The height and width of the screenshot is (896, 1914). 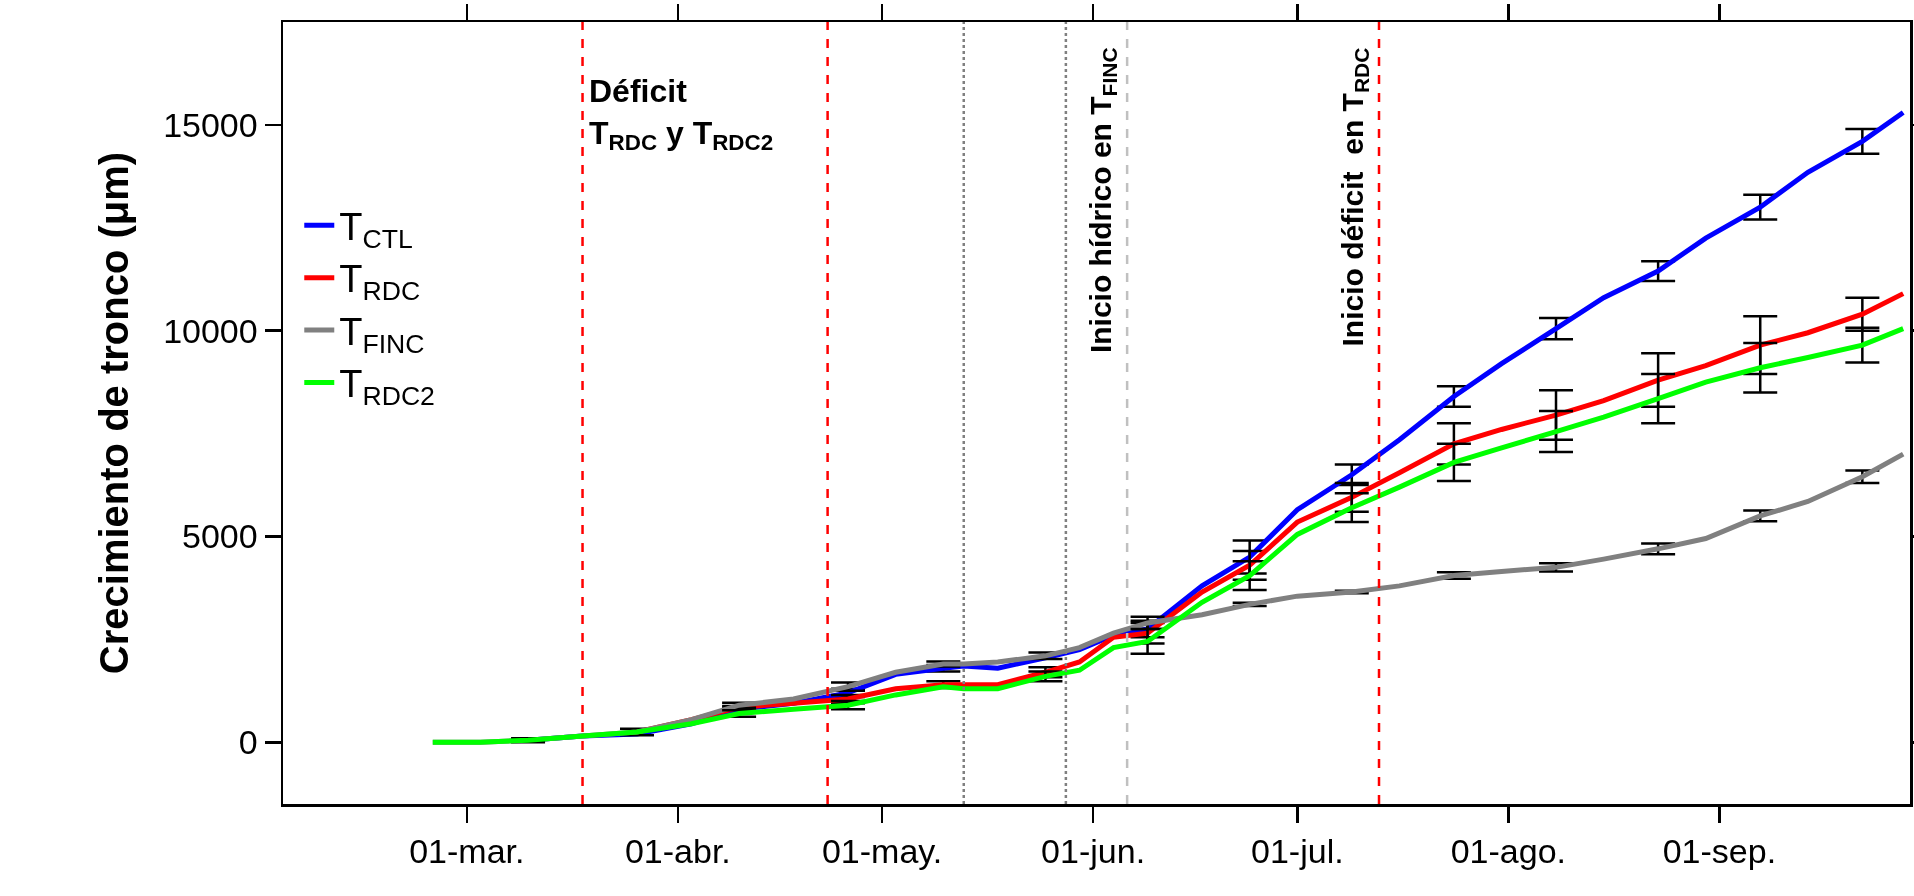 What do you see at coordinates (387, 387) in the screenshot?
I see `legend-label: T$_{RDC2}$` at bounding box center [387, 387].